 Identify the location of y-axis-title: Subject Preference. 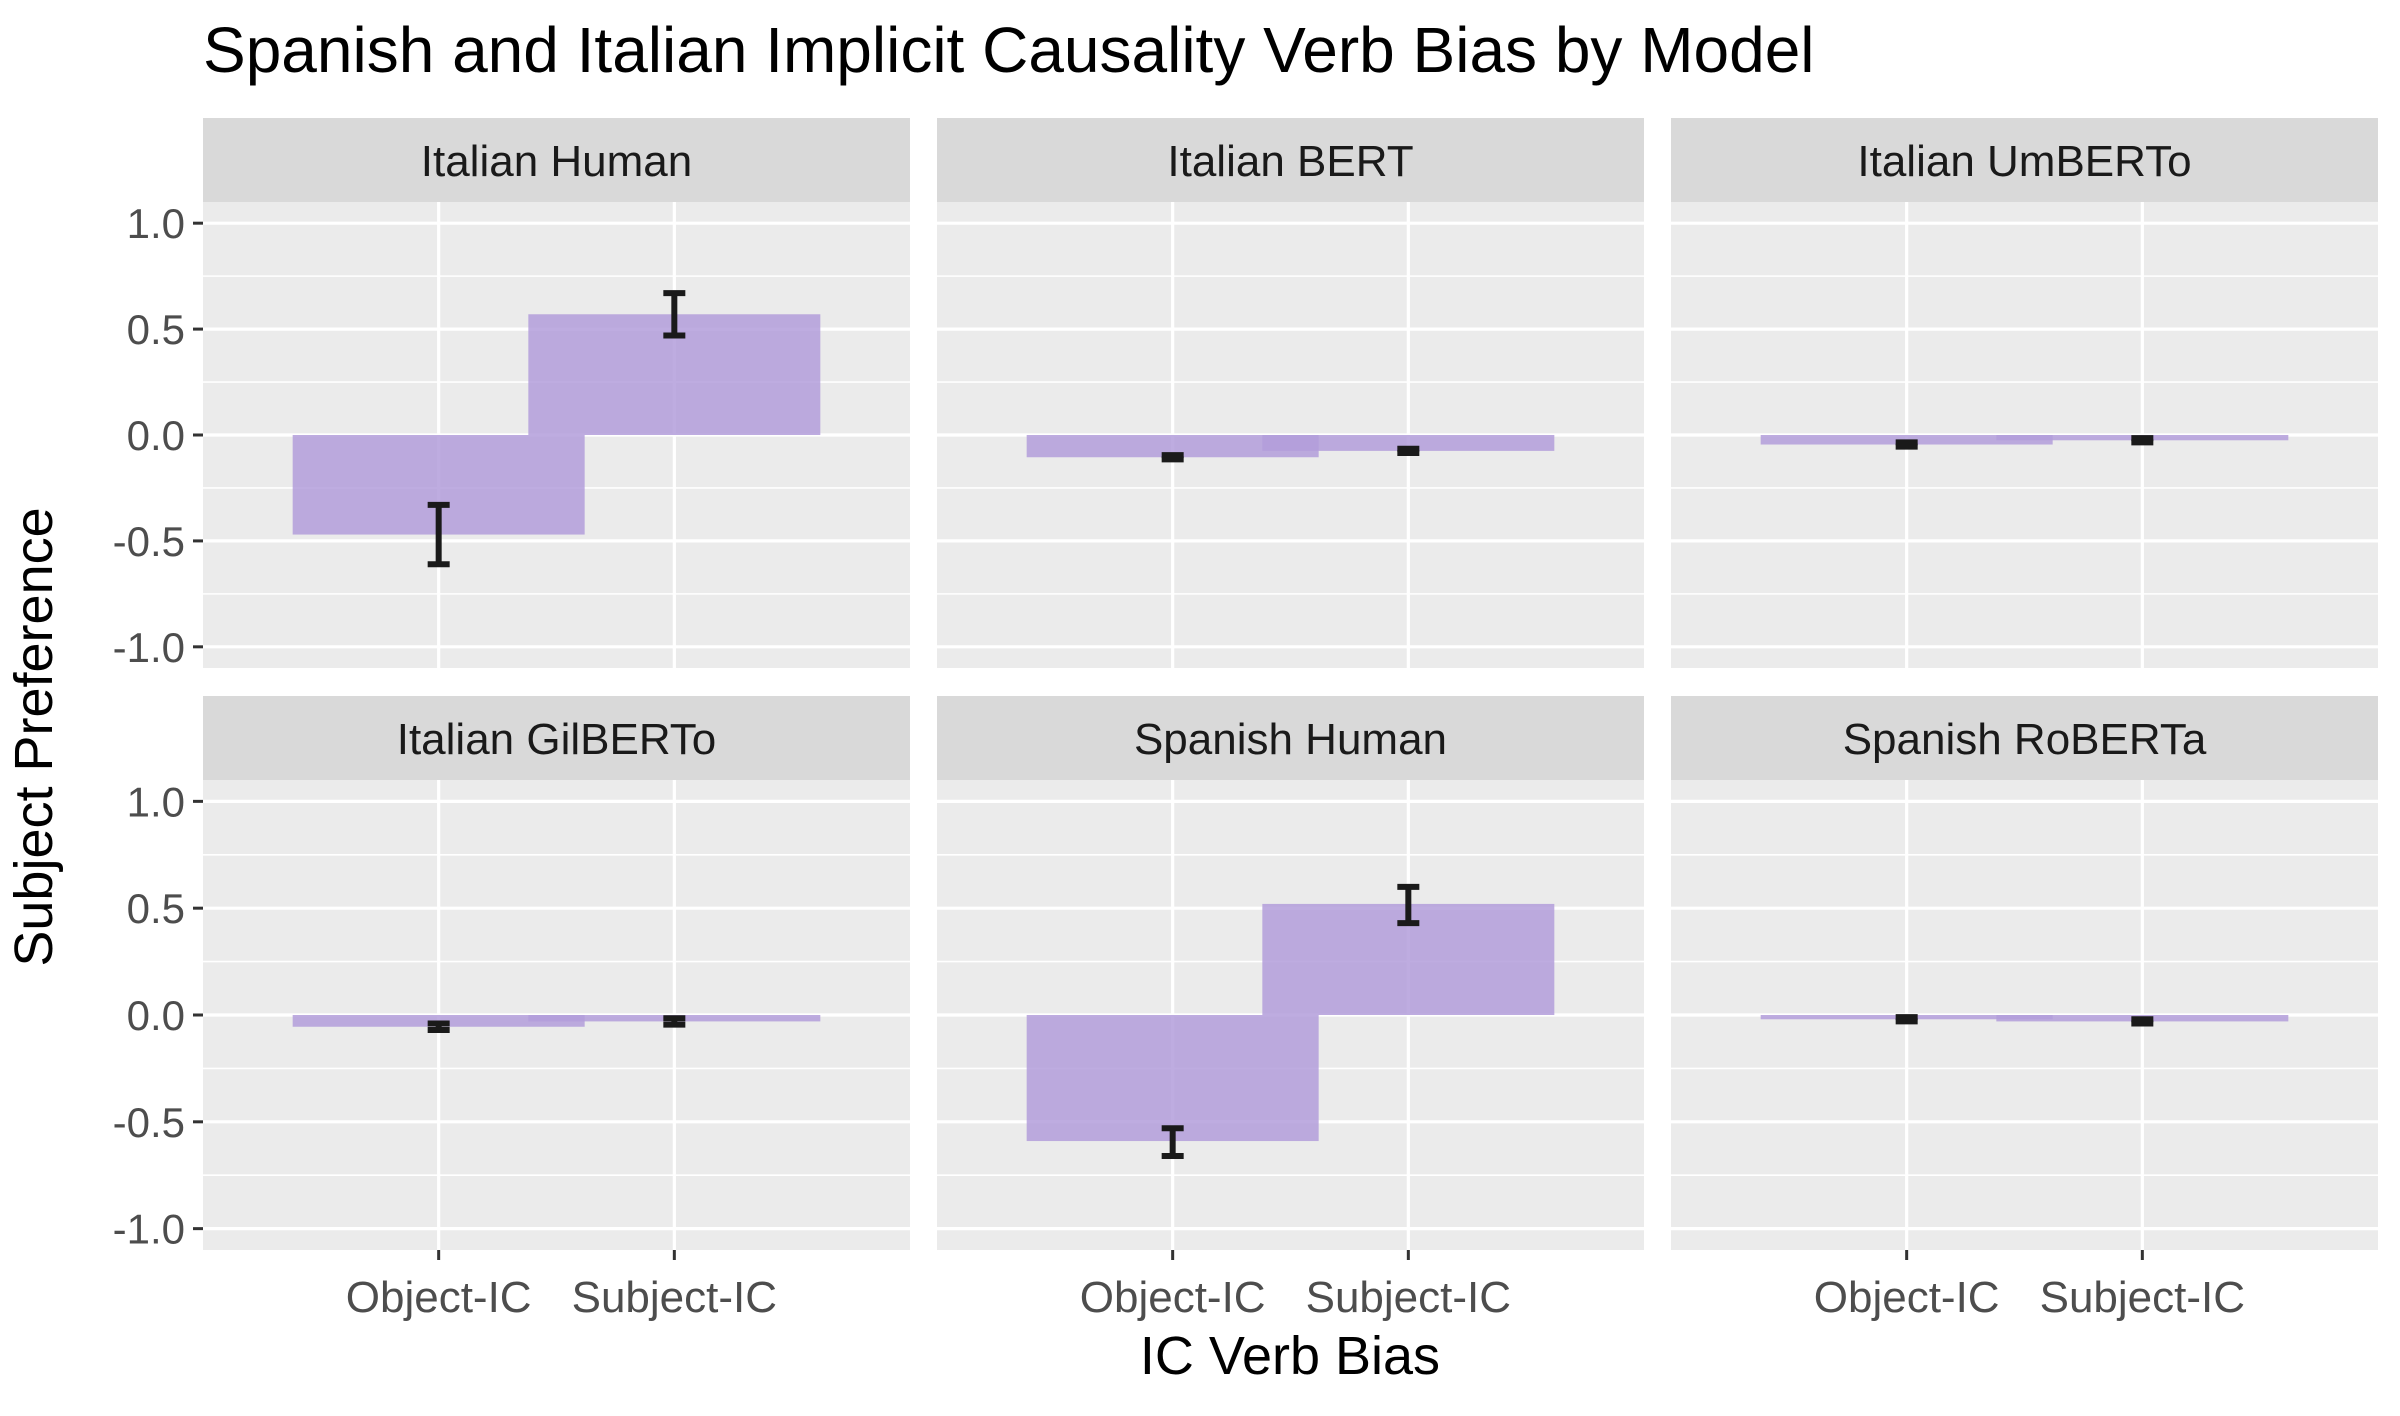
(34, 736).